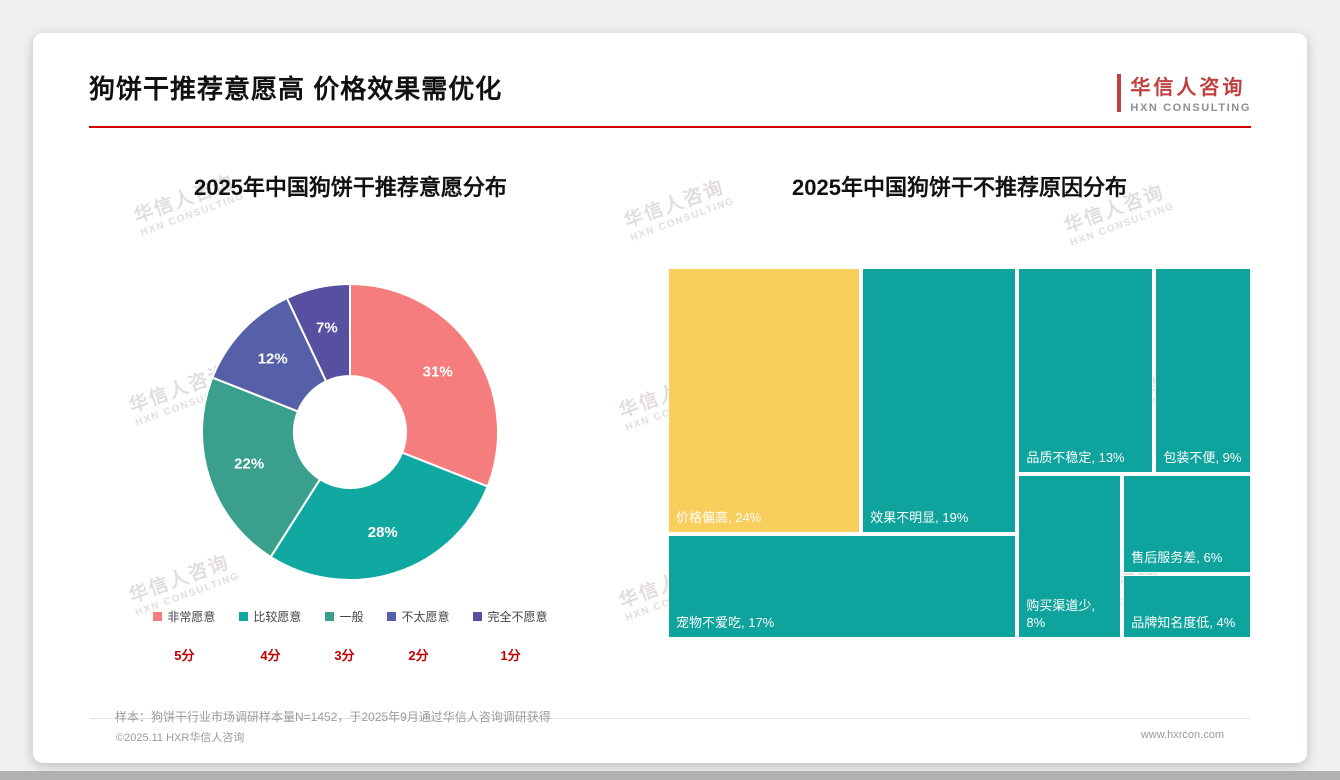  I want to click on legend-column: 完全不愿意 1分, so click(510, 636).